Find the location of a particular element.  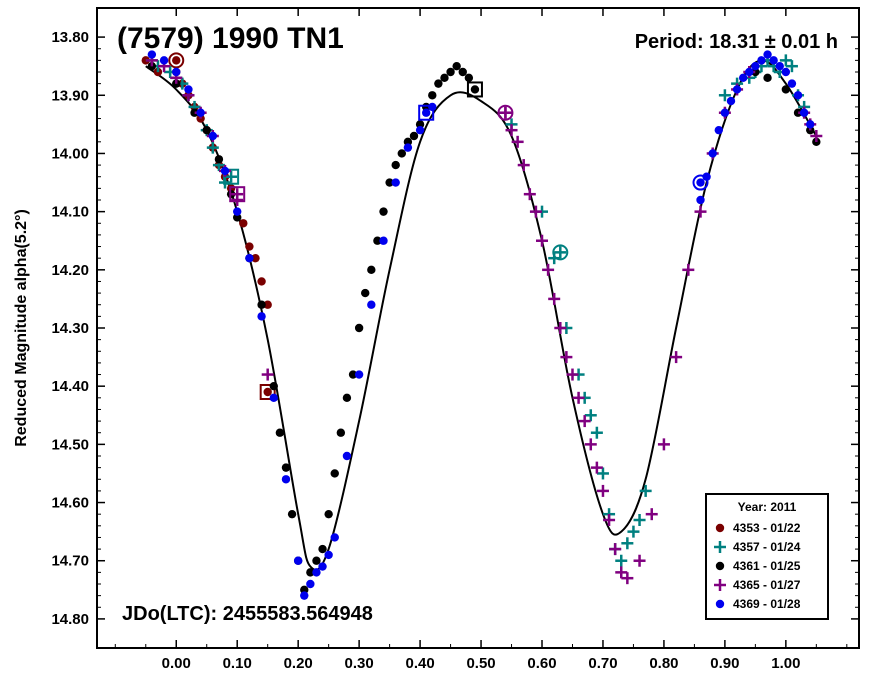

y-tick-label: 14.30 is located at coordinates (70, 328).